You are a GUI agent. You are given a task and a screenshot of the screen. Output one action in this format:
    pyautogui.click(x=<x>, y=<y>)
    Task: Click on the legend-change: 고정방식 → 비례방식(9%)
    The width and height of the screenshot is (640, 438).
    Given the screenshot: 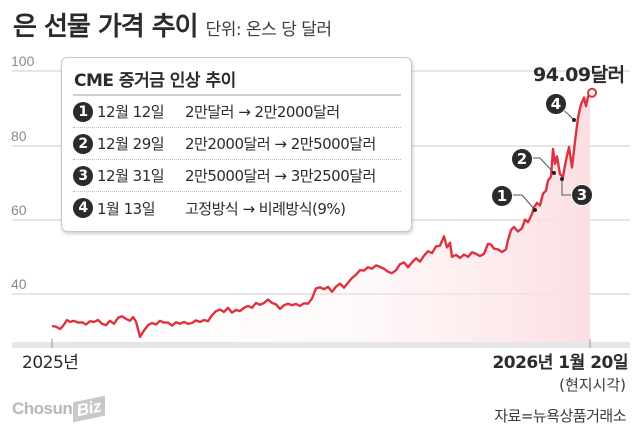 What is the action you would take?
    pyautogui.click(x=265, y=208)
    